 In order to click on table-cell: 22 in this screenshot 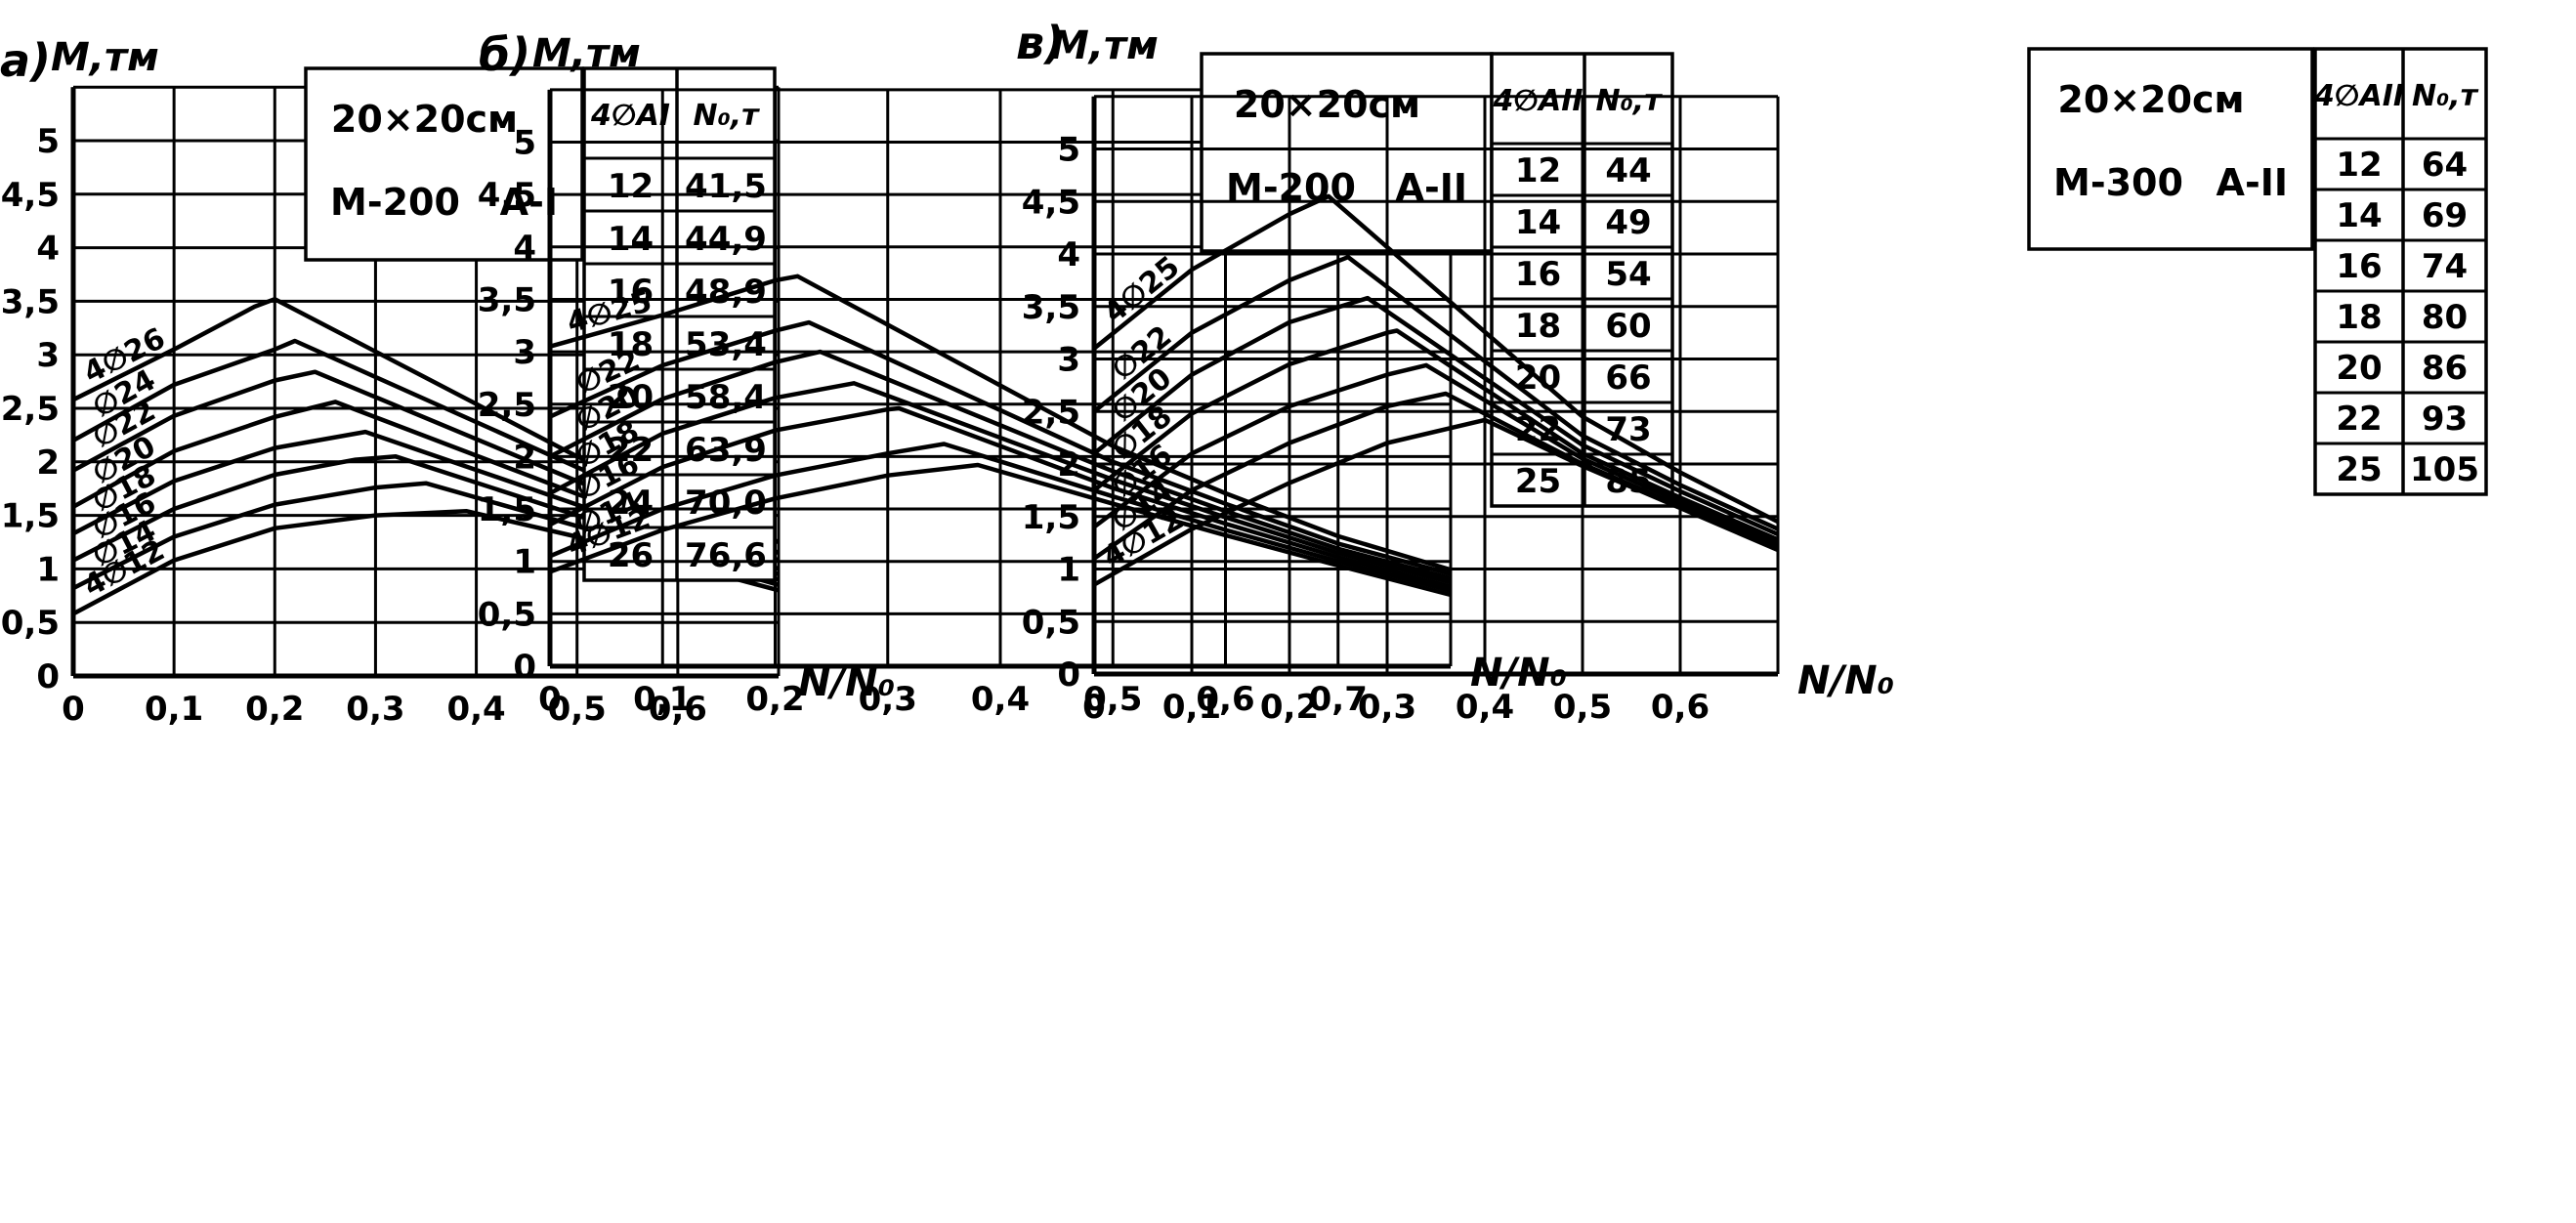, I will do `click(2359, 419)`.